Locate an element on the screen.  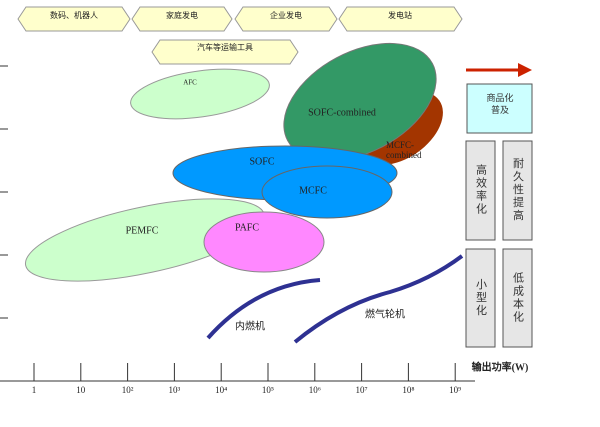
pafc-area is located at coordinates (264, 242).